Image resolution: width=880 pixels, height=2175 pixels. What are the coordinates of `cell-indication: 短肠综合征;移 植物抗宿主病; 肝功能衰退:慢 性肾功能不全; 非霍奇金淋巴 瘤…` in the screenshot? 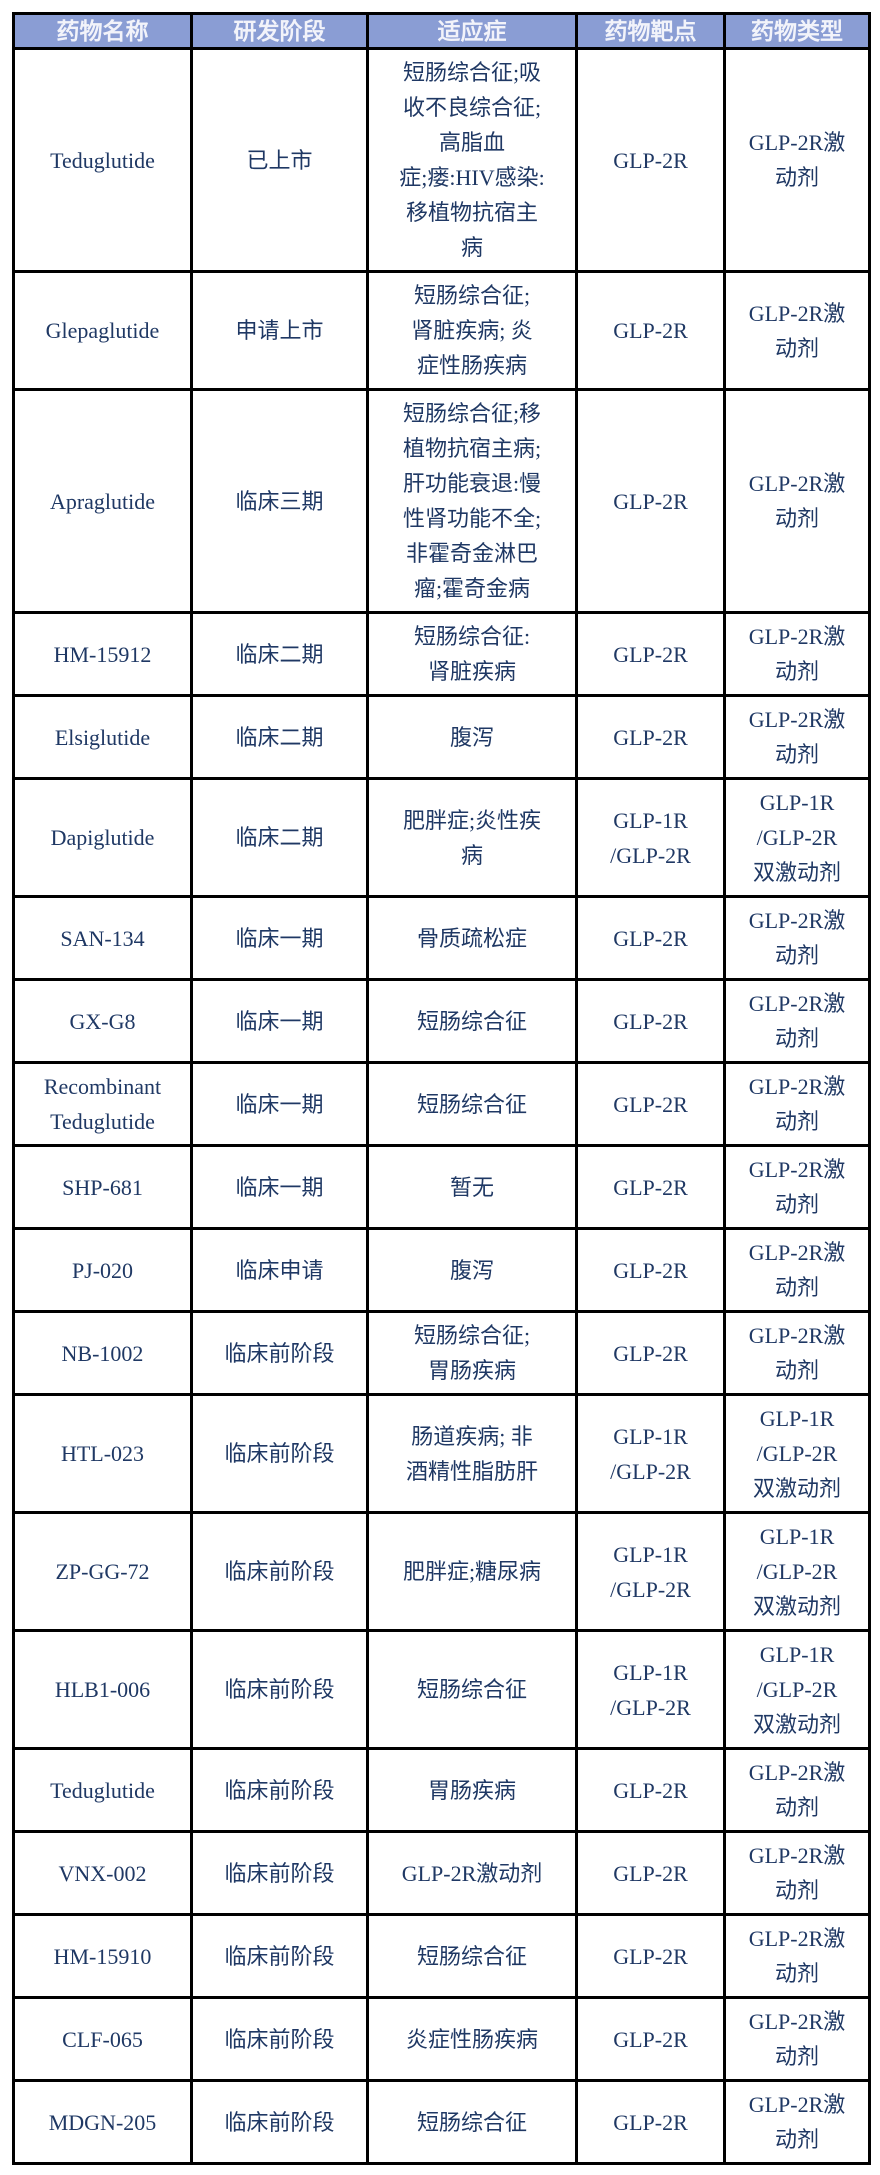 It's located at (472, 501).